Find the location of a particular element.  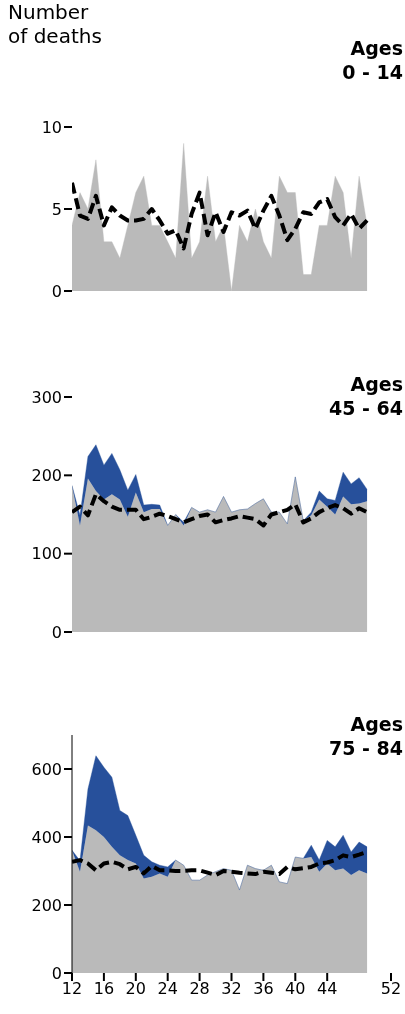

chart-title: Ages 45 - 64 is located at coordinates (366, 396).